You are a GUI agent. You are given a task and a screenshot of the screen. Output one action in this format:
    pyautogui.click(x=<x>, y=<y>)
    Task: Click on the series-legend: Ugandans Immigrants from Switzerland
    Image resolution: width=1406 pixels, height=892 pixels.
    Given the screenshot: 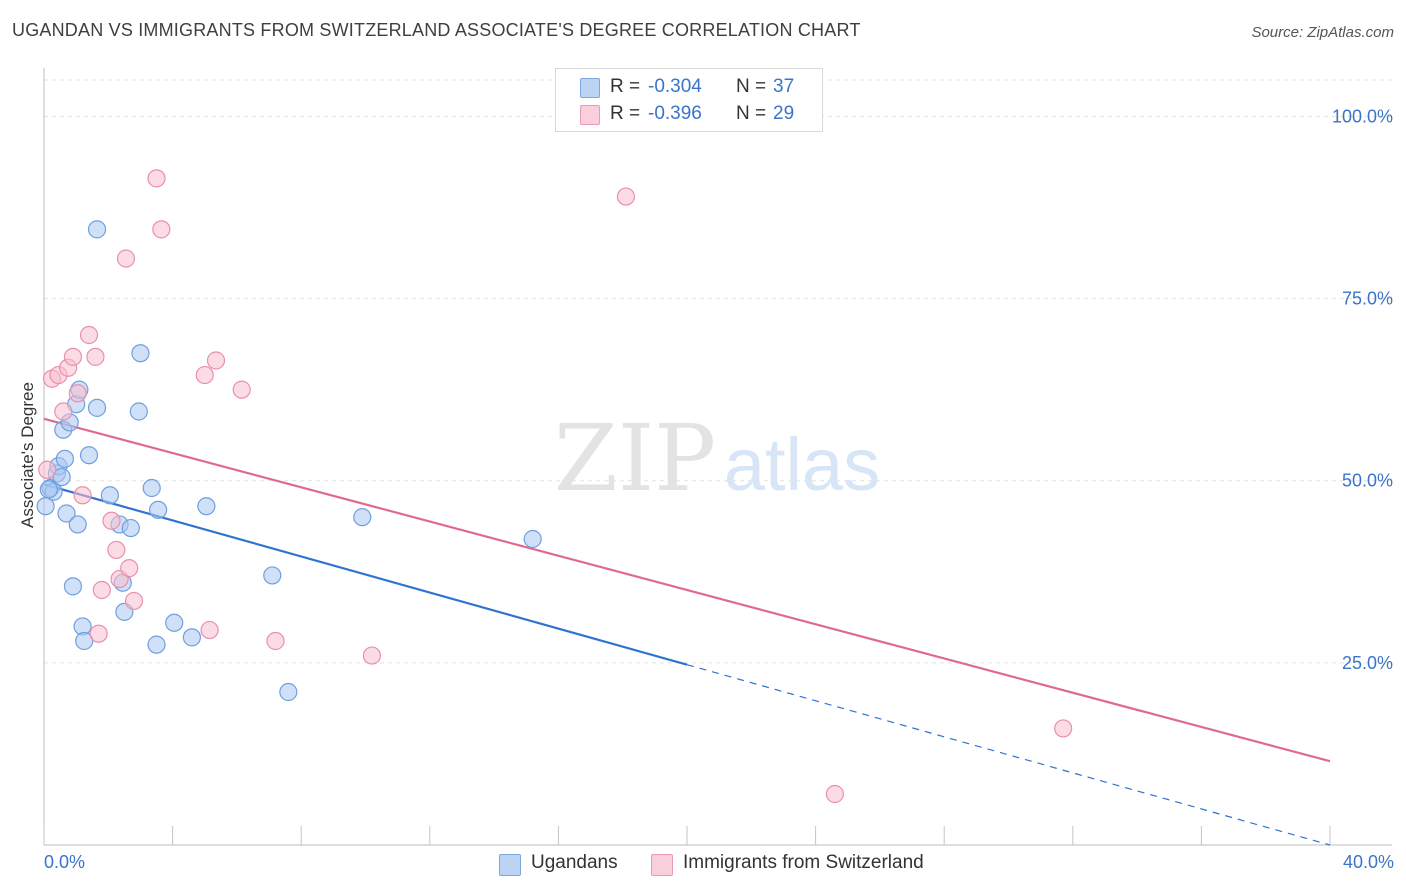 What is the action you would take?
    pyautogui.click(x=703, y=864)
    